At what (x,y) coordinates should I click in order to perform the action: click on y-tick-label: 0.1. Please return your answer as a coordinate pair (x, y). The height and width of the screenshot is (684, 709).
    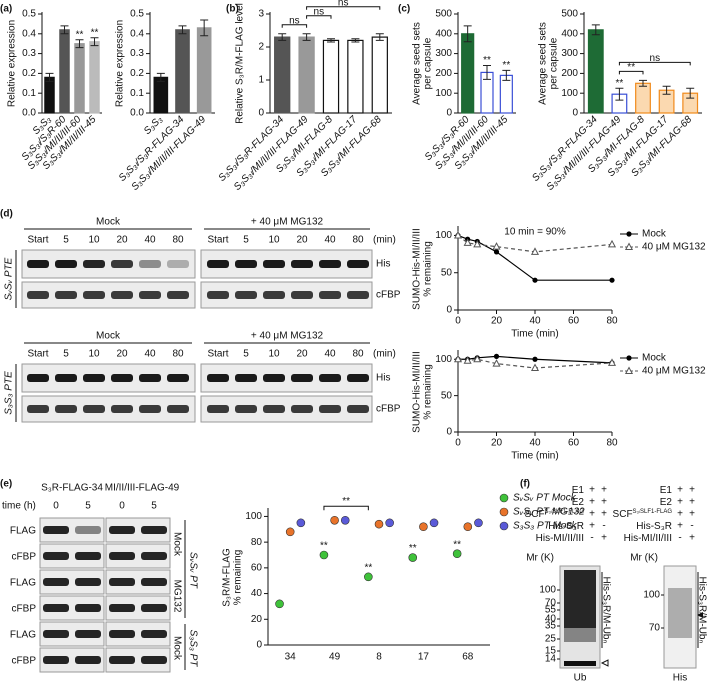
    Looking at the image, I should click on (29, 93).